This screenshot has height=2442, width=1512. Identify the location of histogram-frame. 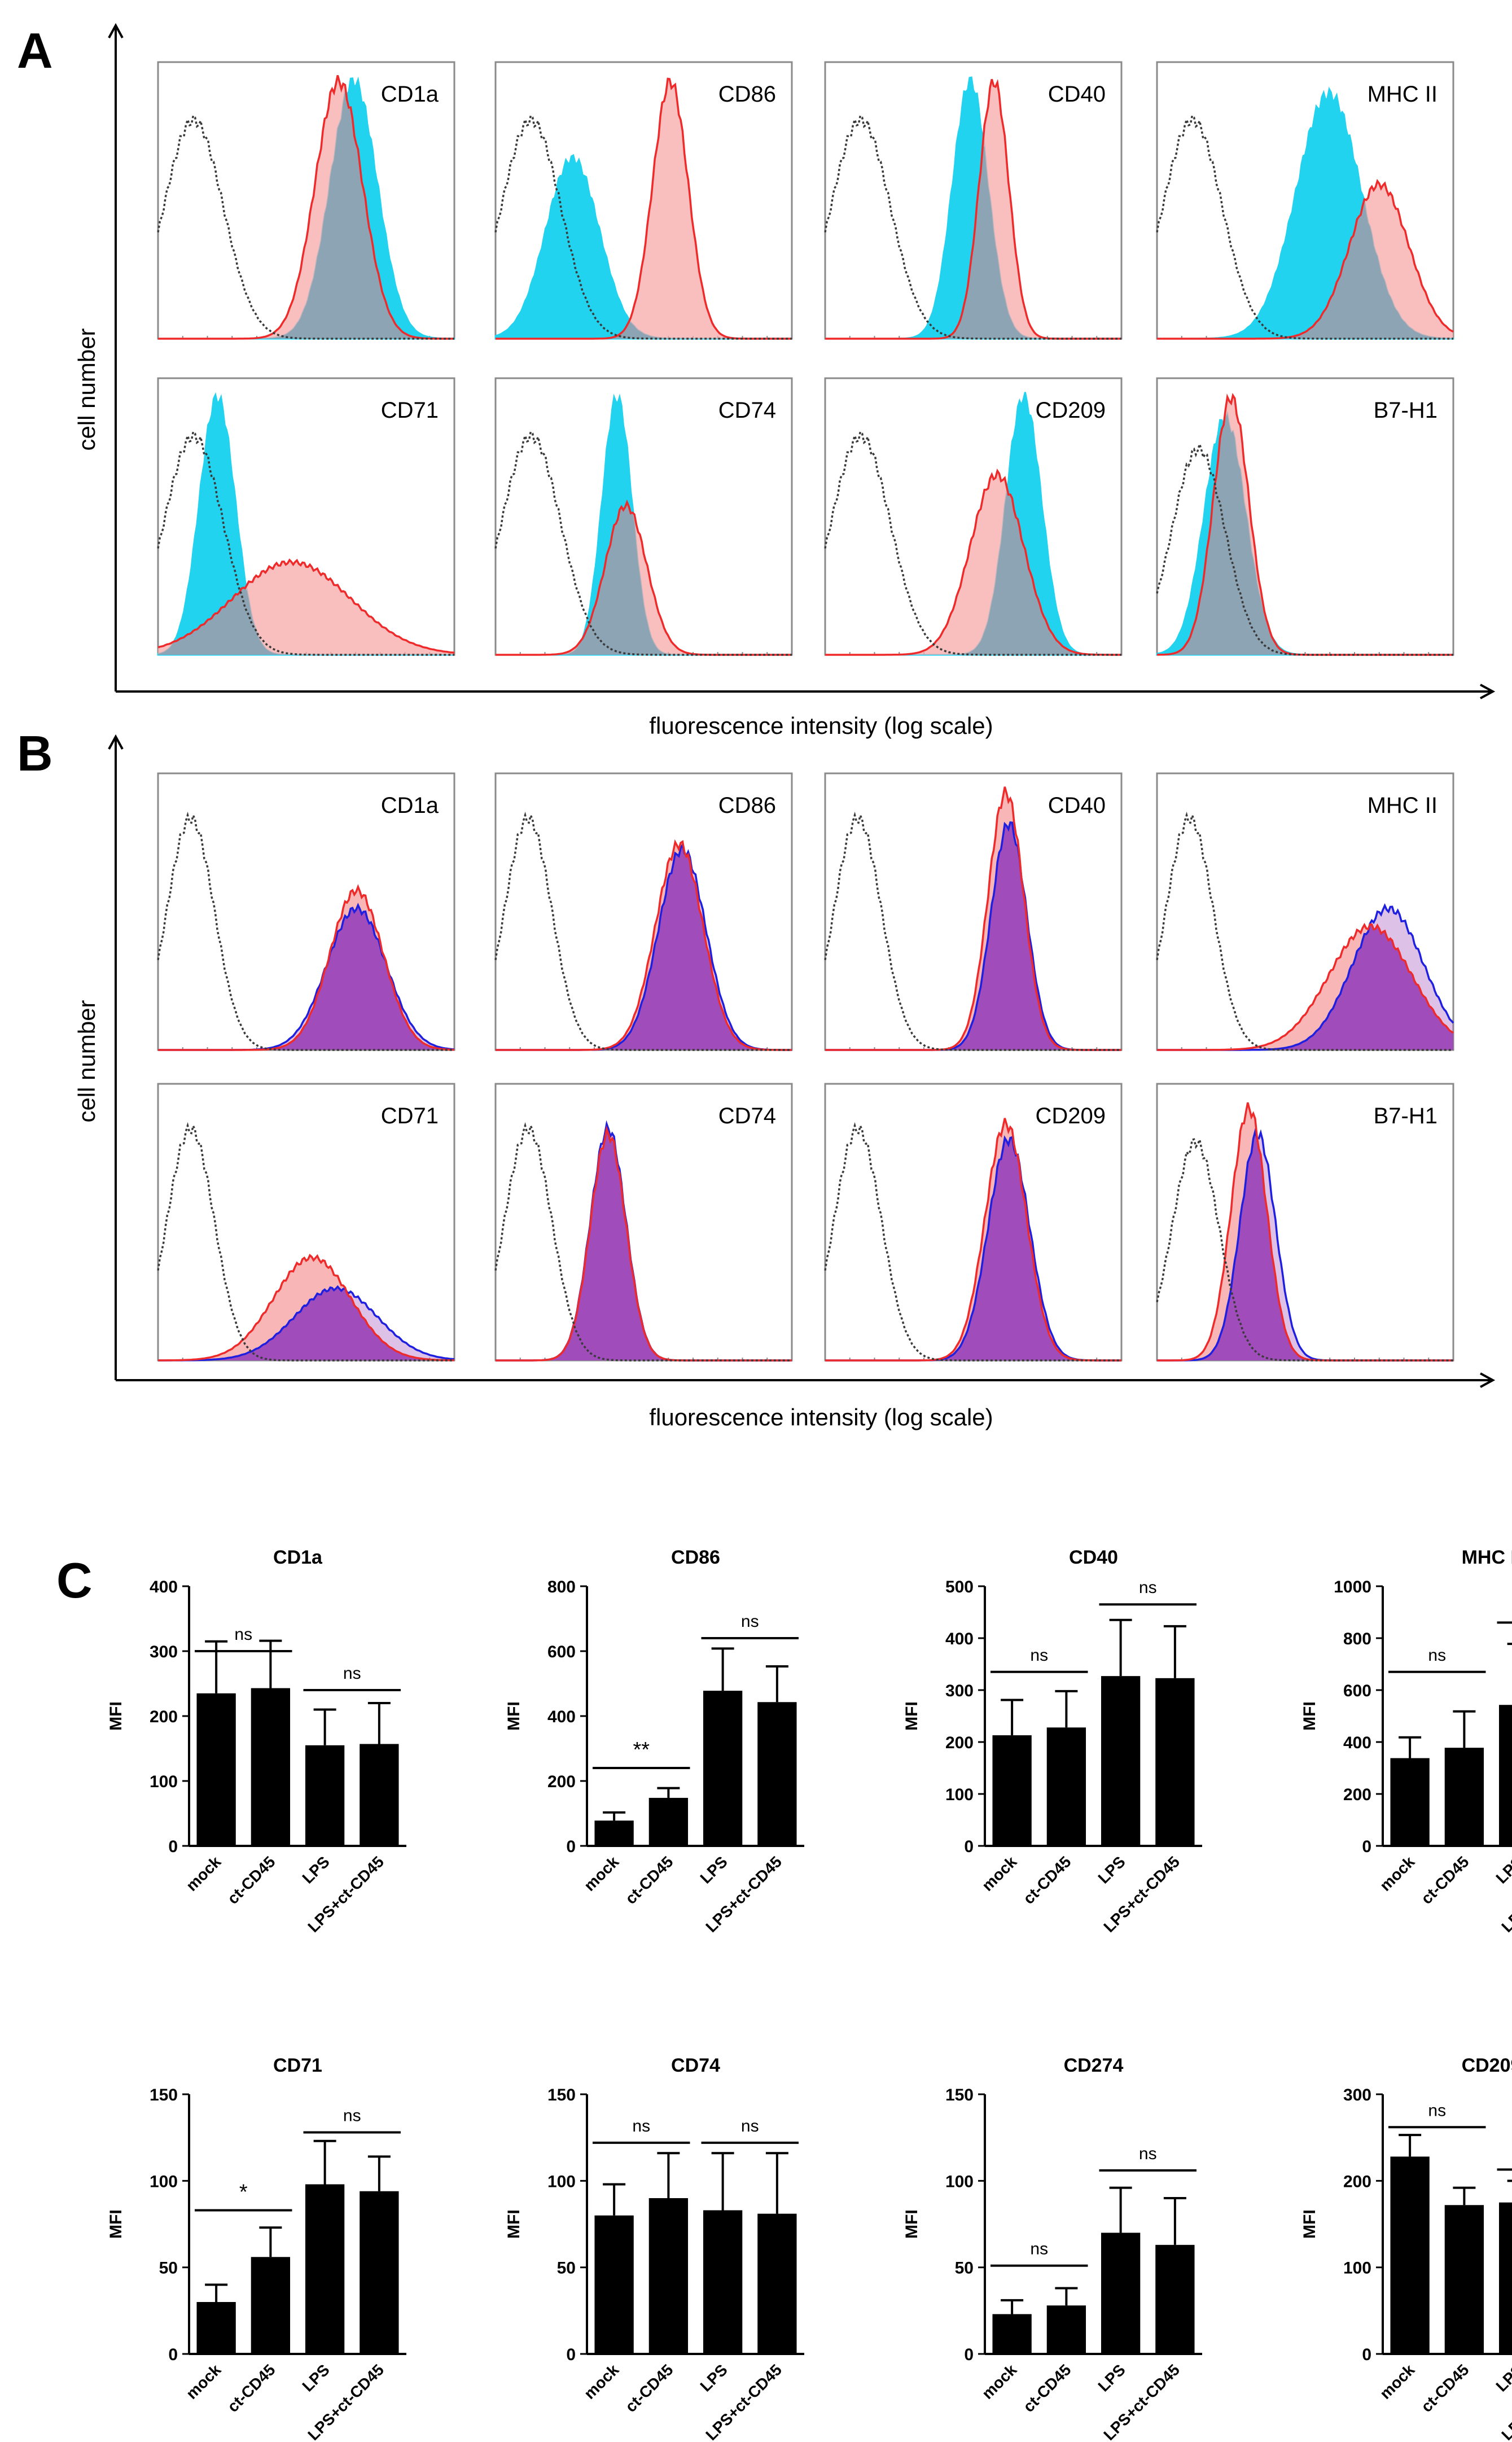
(306, 911).